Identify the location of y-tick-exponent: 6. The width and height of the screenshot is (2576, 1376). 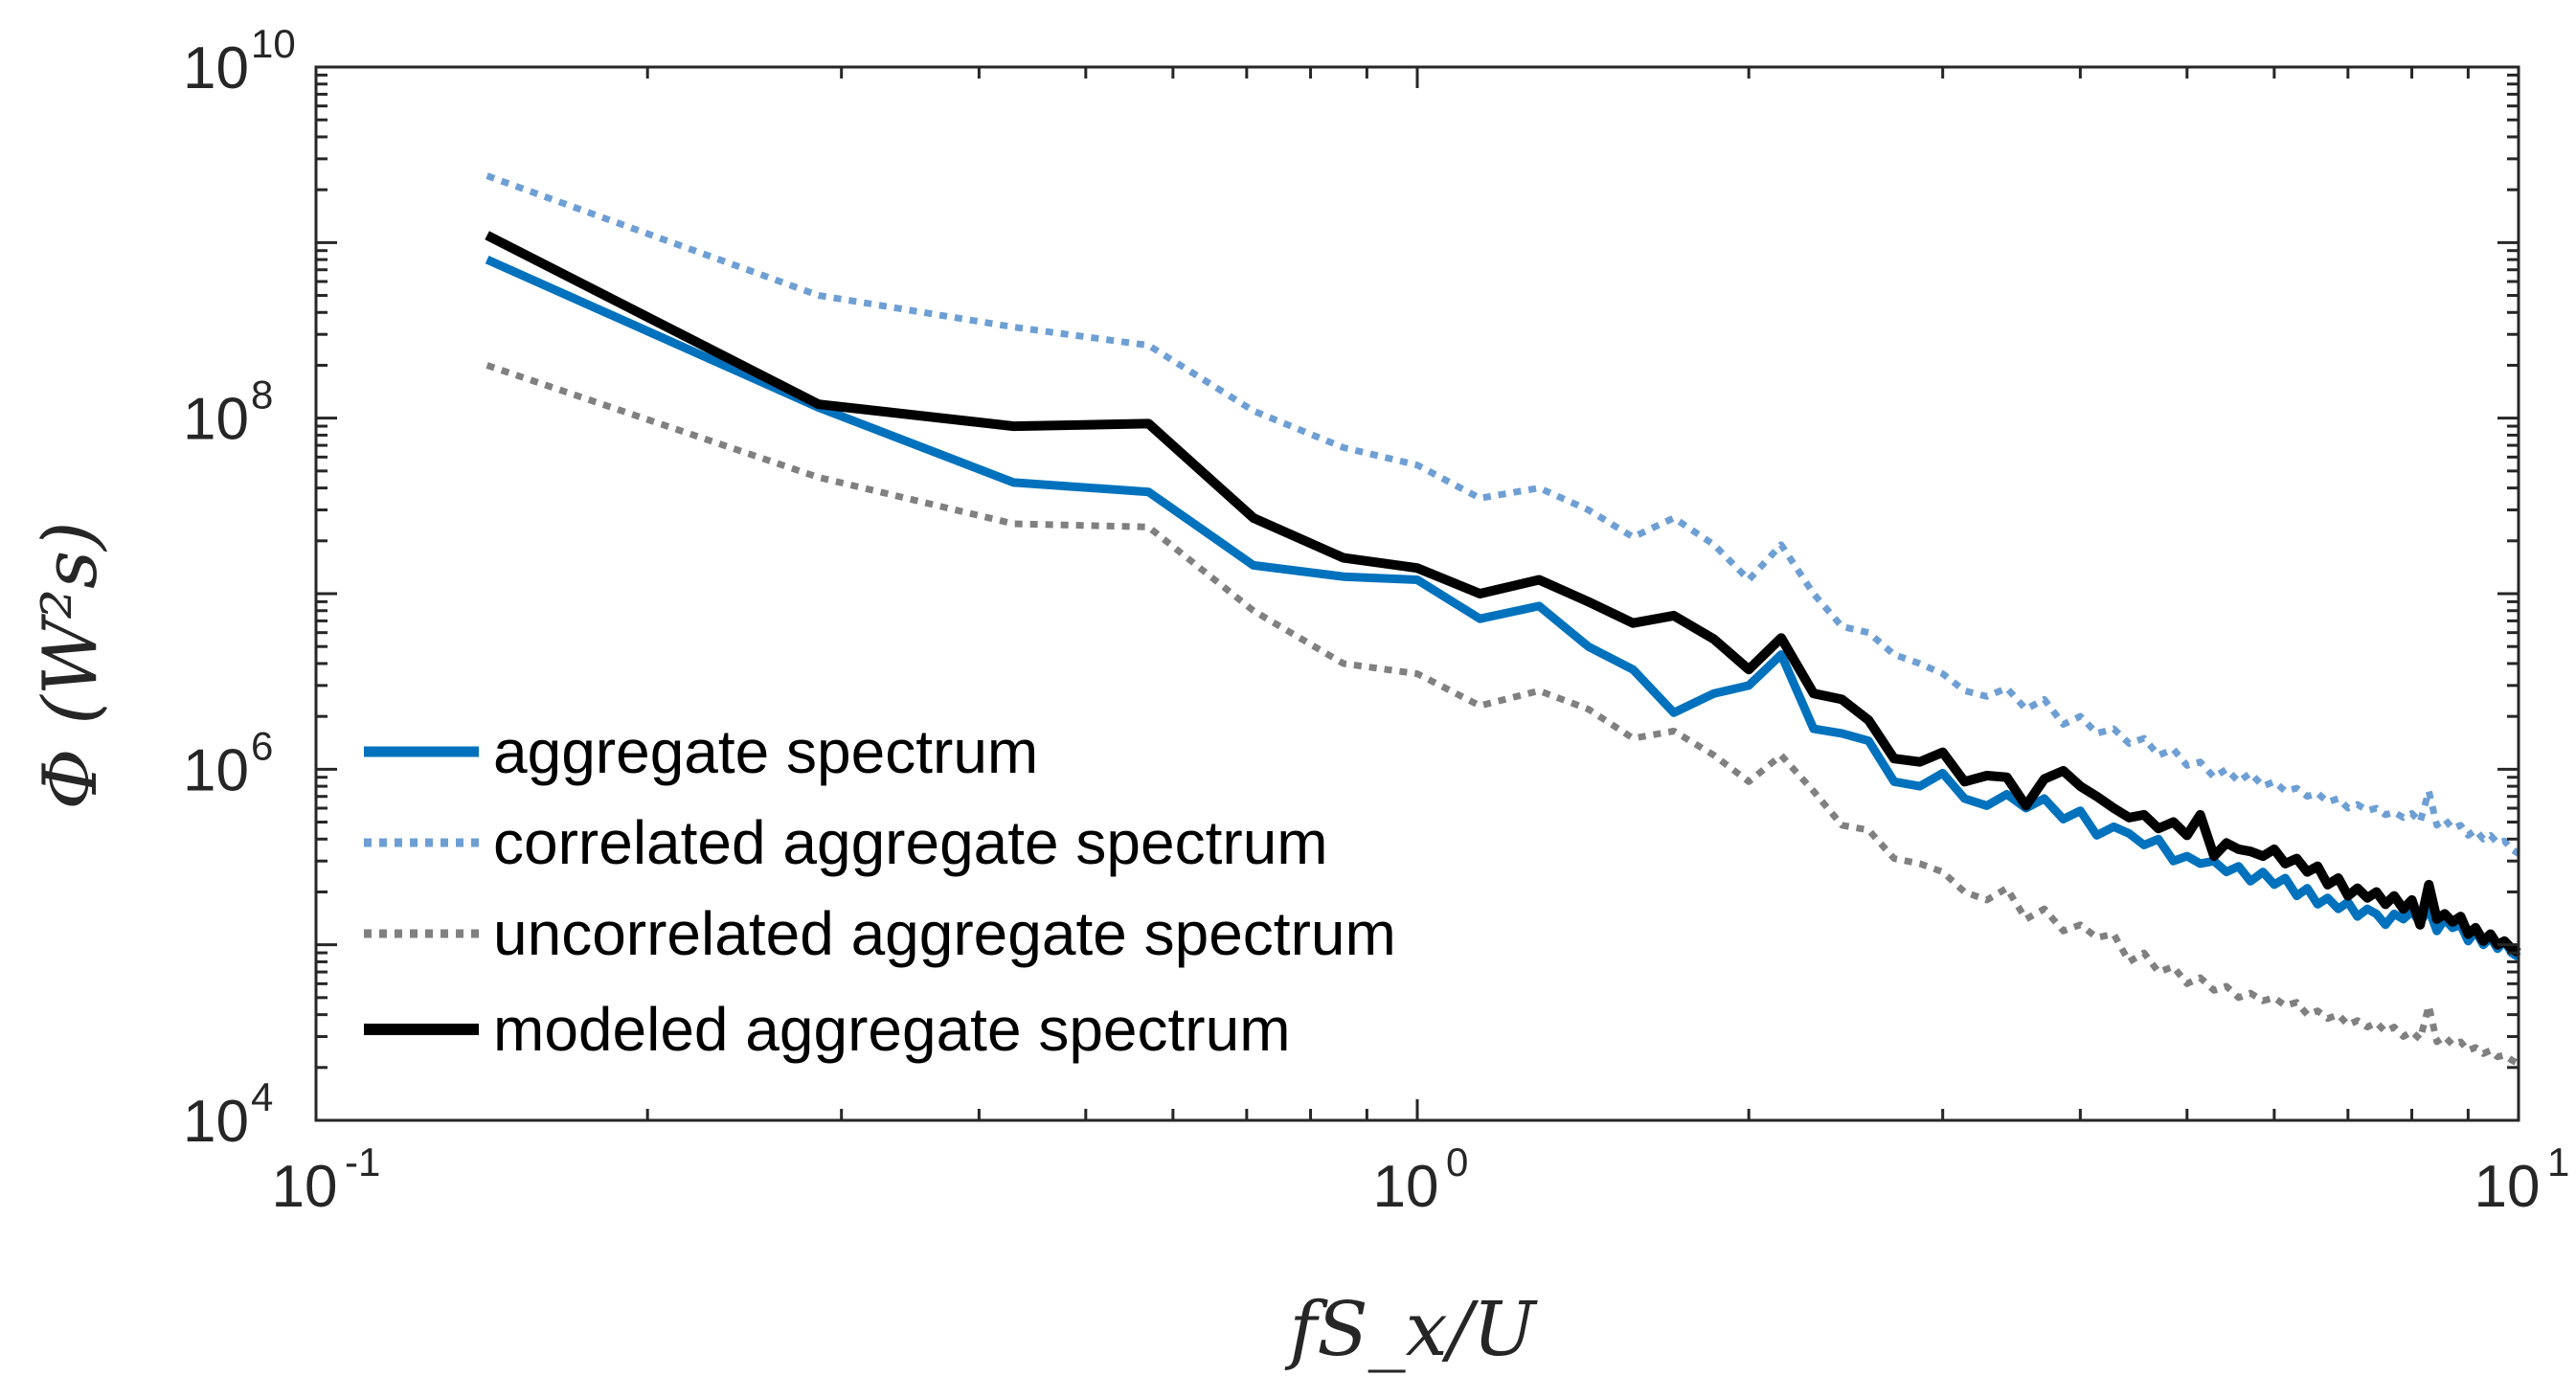
(262, 745).